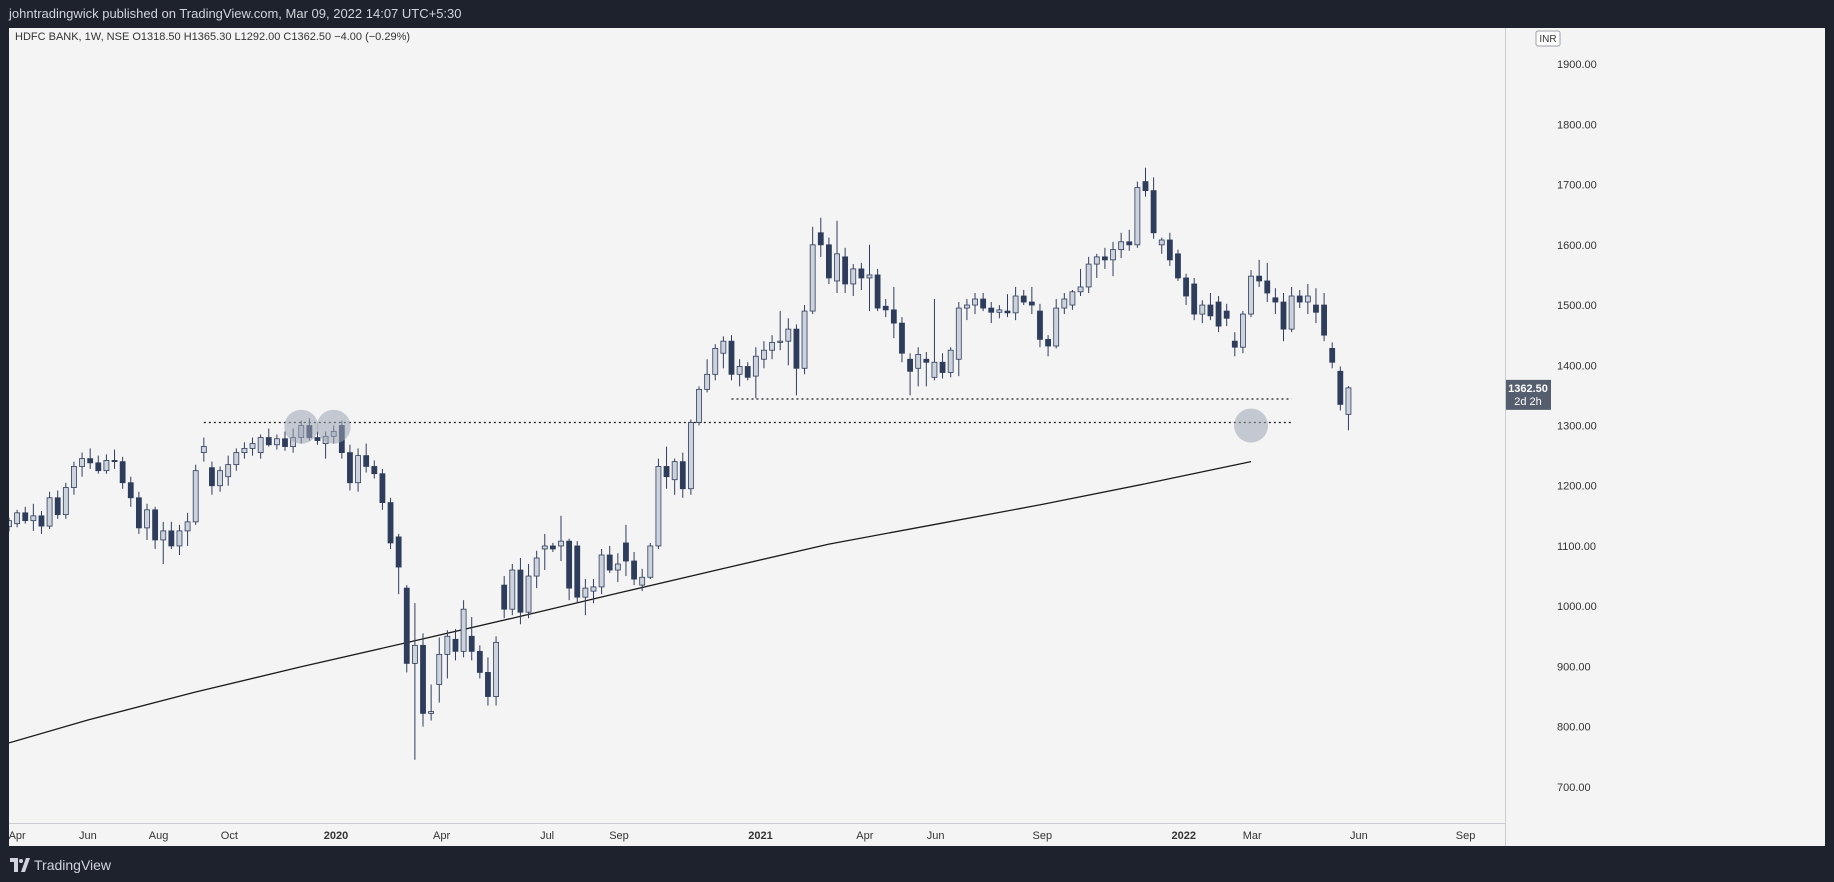 This screenshot has width=1834, height=882. Describe the element at coordinates (1042, 836) in the screenshot. I see `time-tick-label: Sep` at that location.